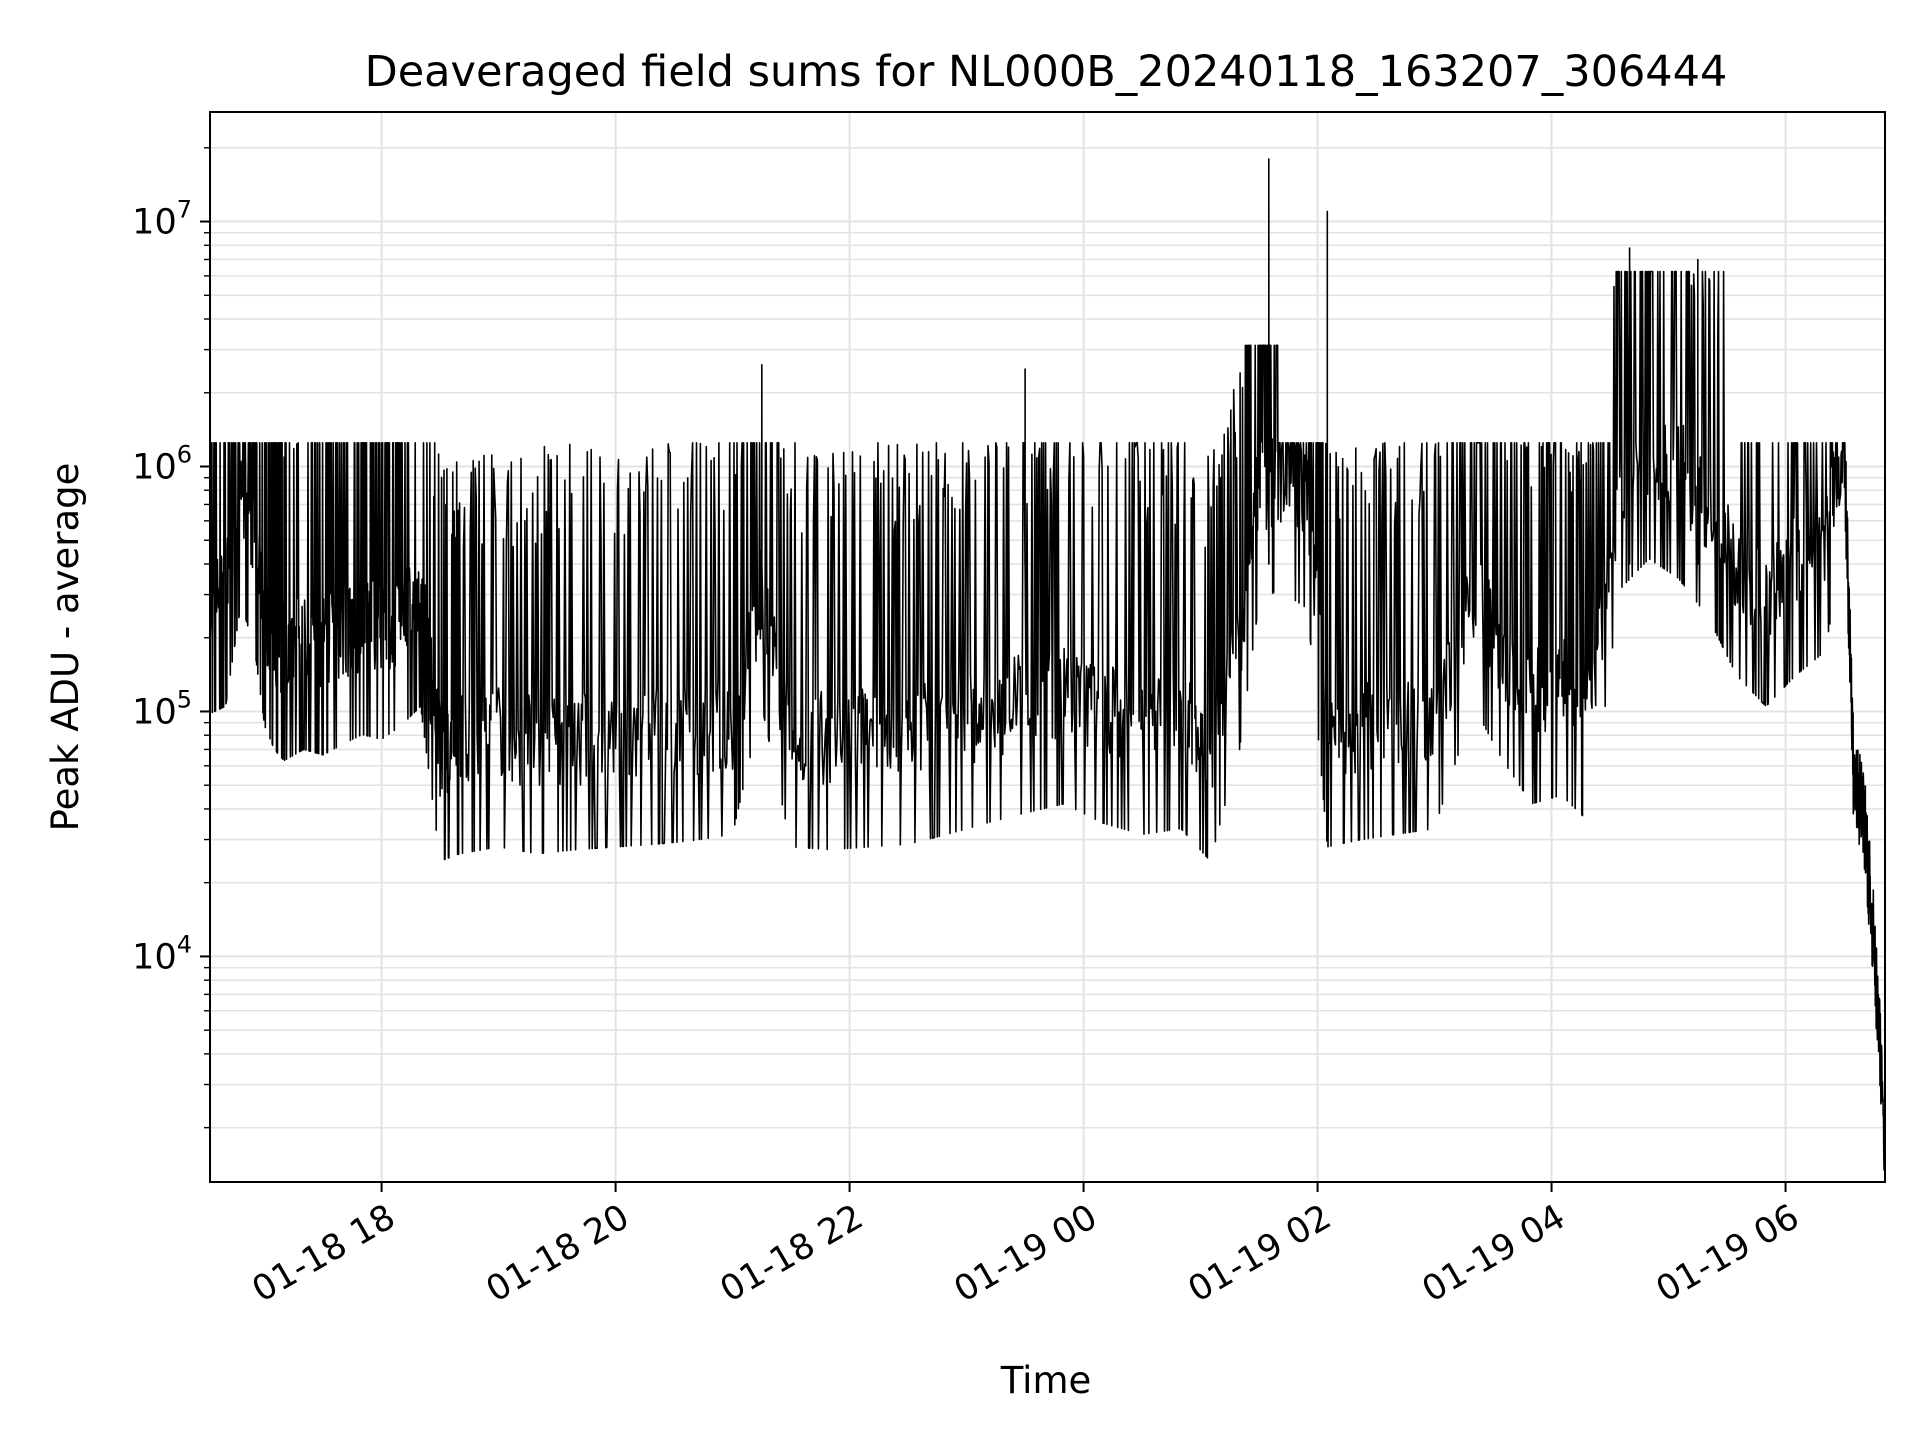 This screenshot has height=1440, width=1920. Describe the element at coordinates (65, 647) in the screenshot. I see `y-axis-label: Peak ADU - average` at that location.